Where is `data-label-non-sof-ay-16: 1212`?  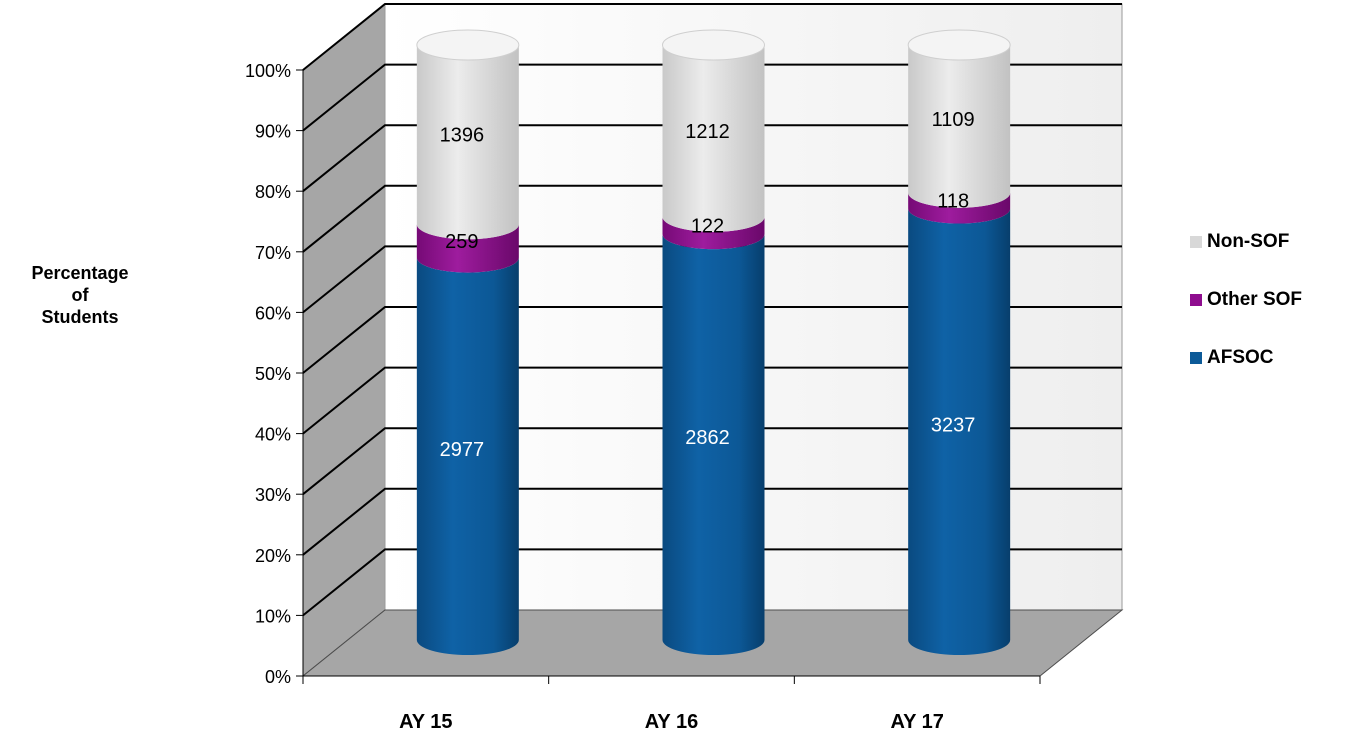 data-label-non-sof-ay-16: 1212 is located at coordinates (707, 132).